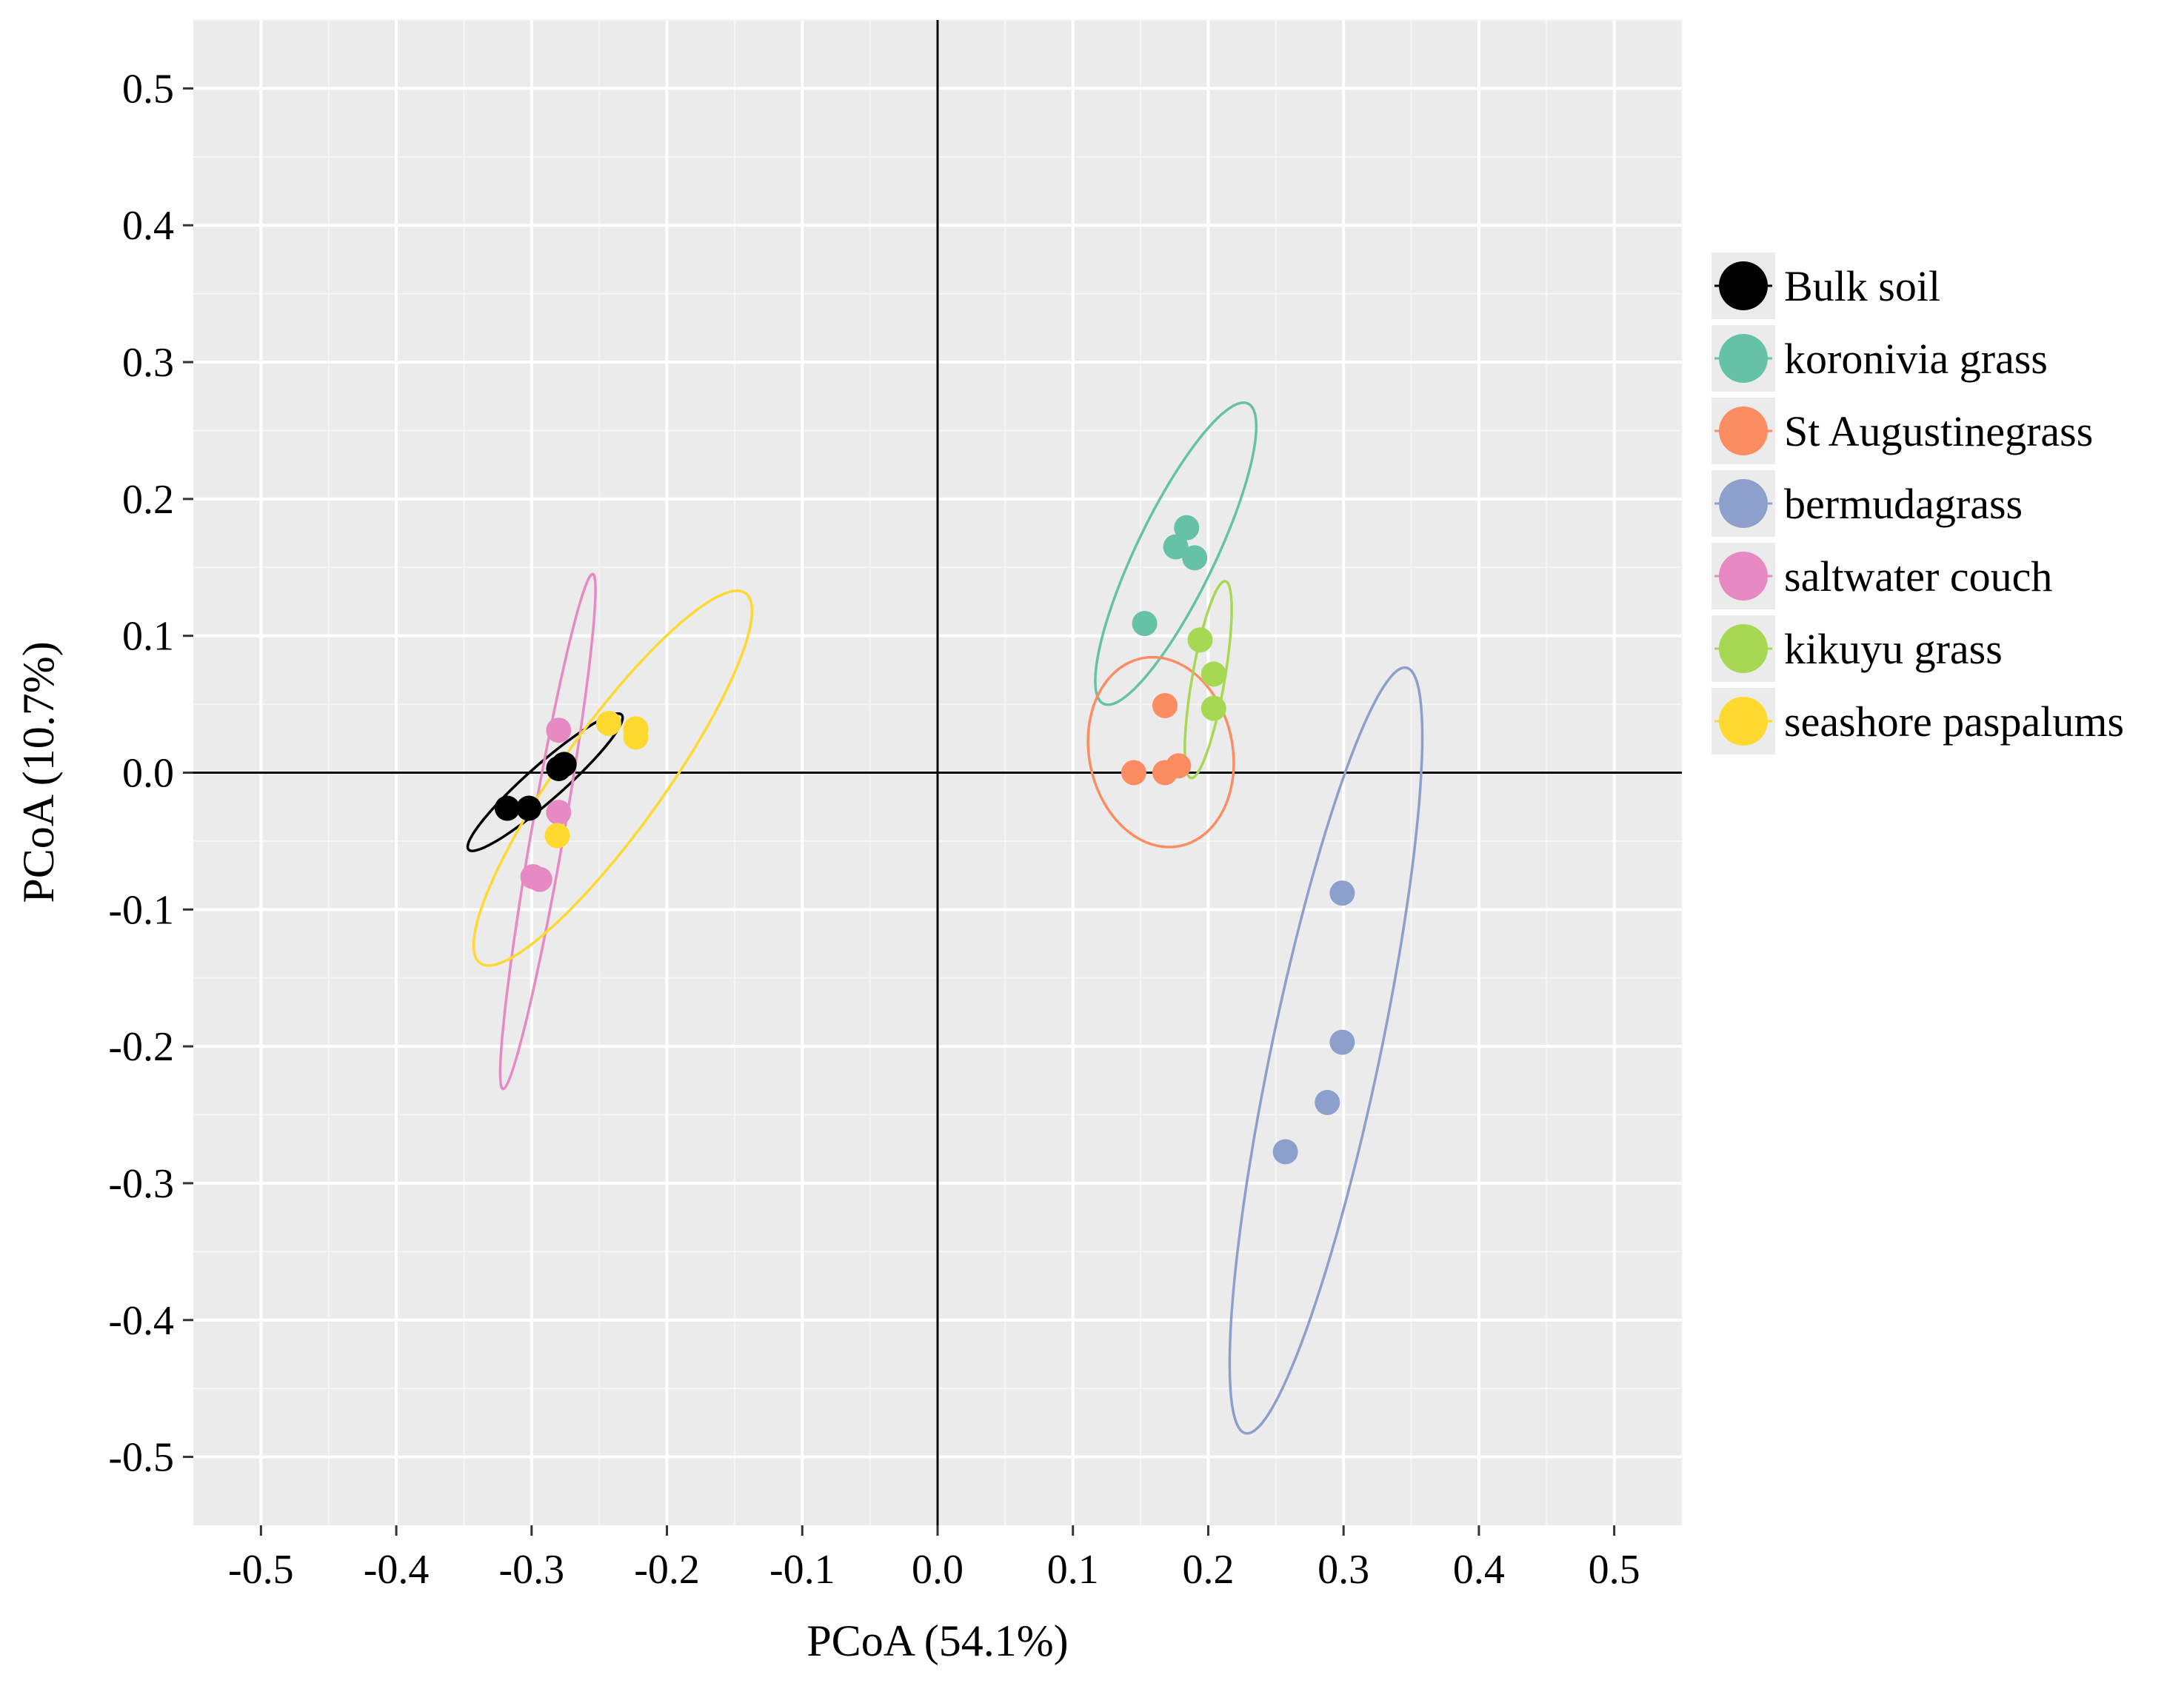 This screenshot has height=1686, width=2184. Describe the element at coordinates (1743, 286) in the screenshot. I see `legend-key-bulk-soil` at that location.